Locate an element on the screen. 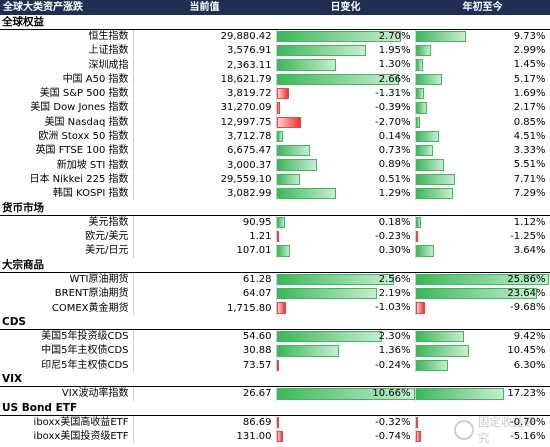 The height and width of the screenshot is (447, 550). current-value: 1.21 is located at coordinates (205, 237).